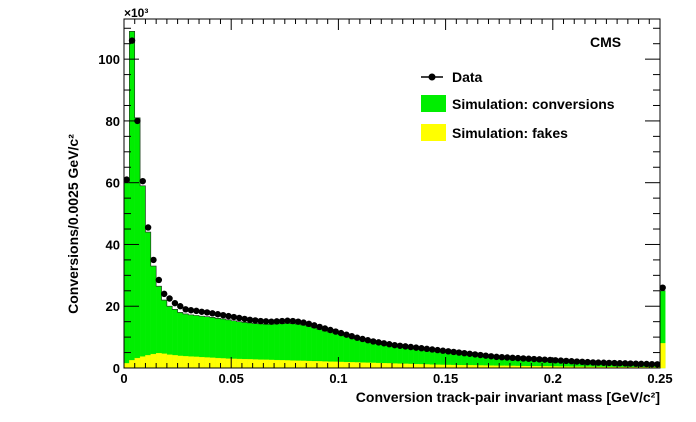 This screenshot has width=696, height=422. I want to click on y-tick-labels: 0 20 40 60 80 100, so click(109, 214).